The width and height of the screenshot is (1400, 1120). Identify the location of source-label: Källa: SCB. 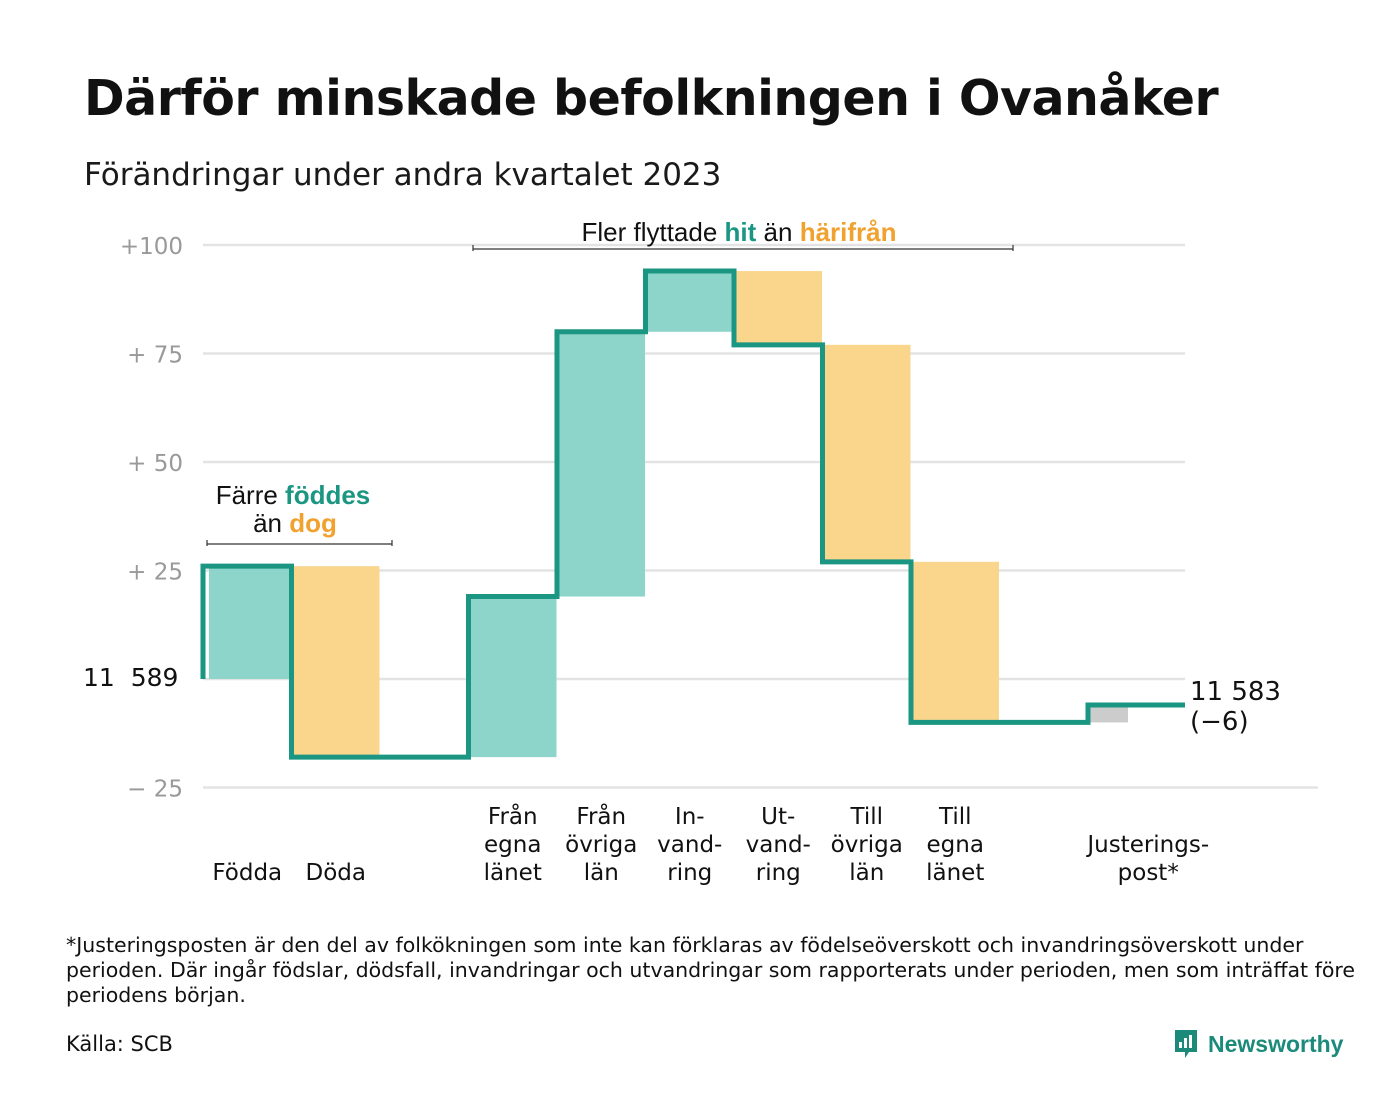
(119, 1044).